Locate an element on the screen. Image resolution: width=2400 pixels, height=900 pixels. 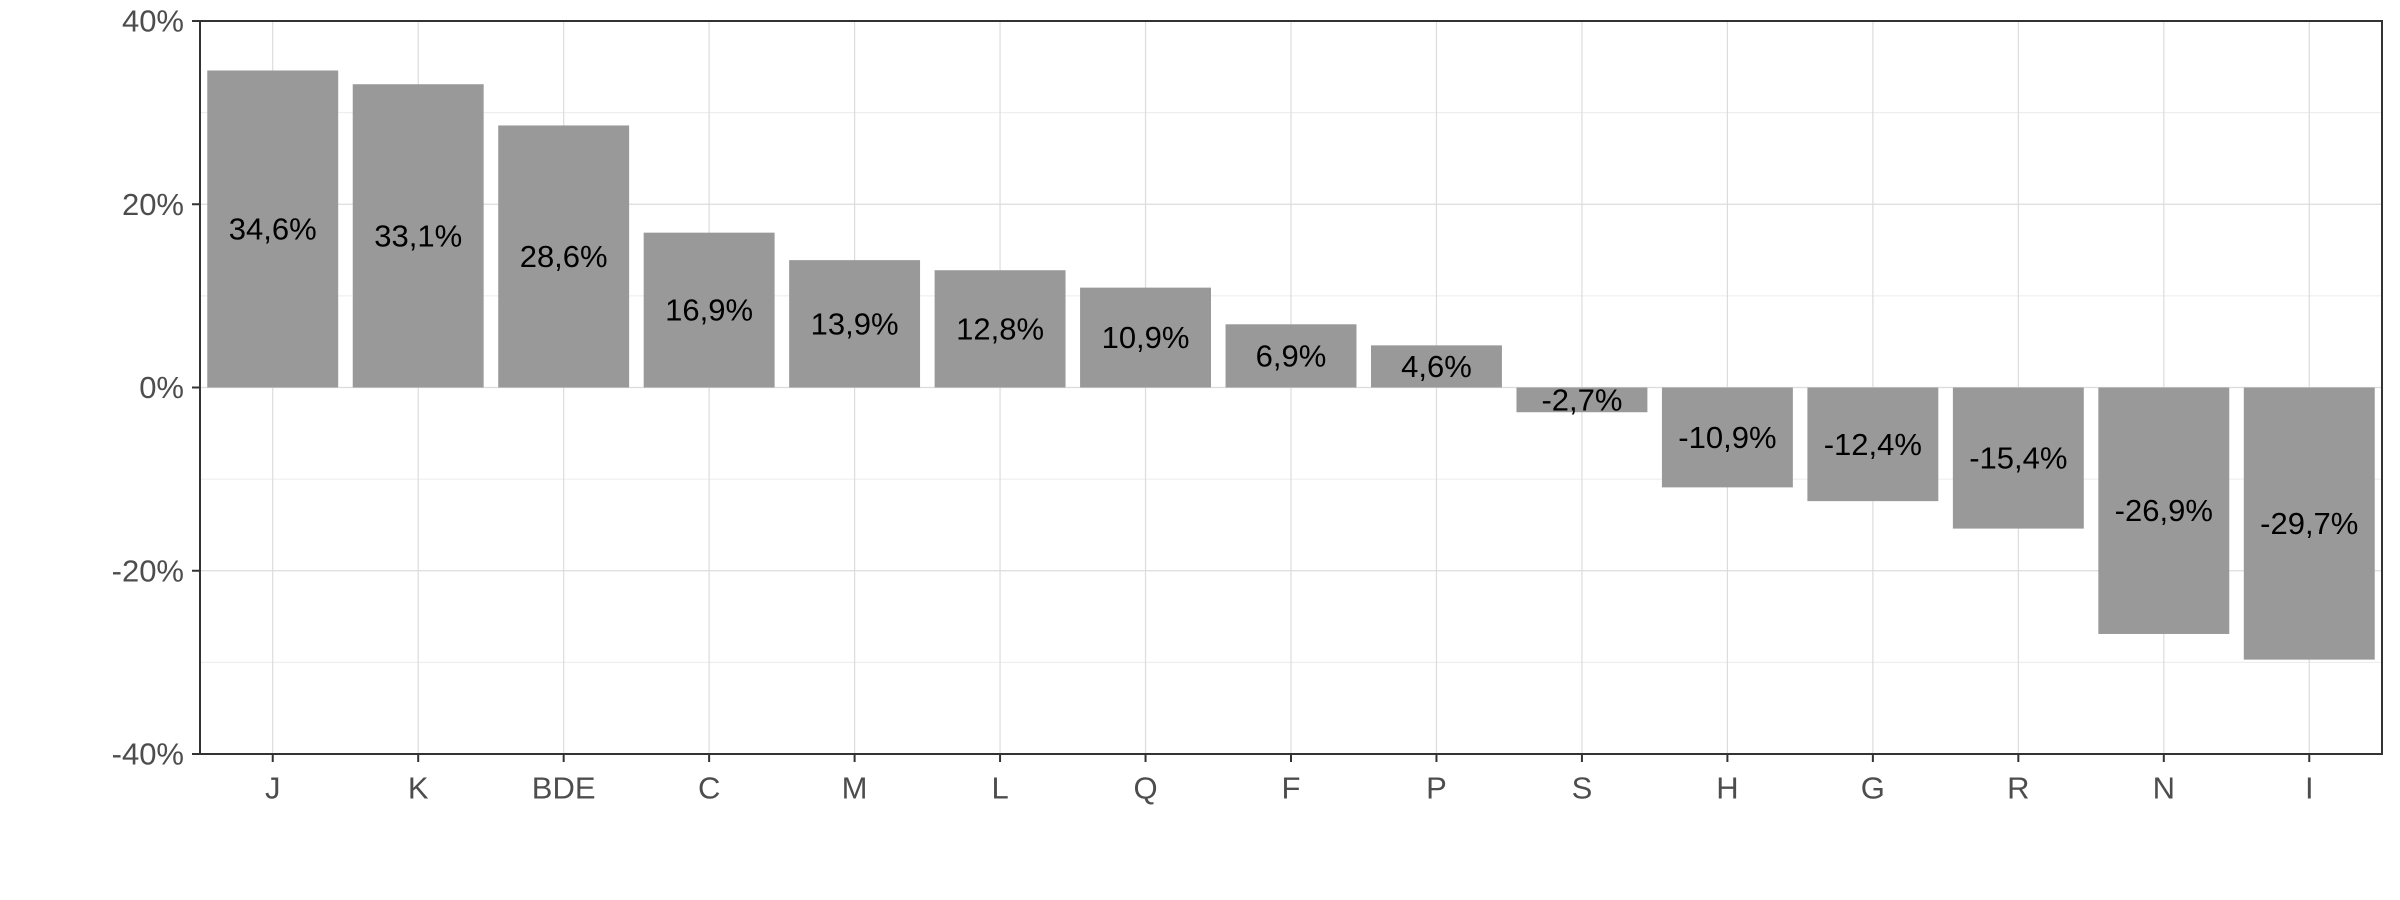
bar-c is located at coordinates (709, 310).